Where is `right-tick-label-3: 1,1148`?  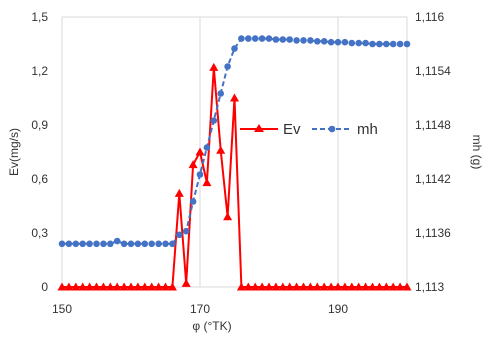 right-tick-label-3: 1,1148 is located at coordinates (433, 125).